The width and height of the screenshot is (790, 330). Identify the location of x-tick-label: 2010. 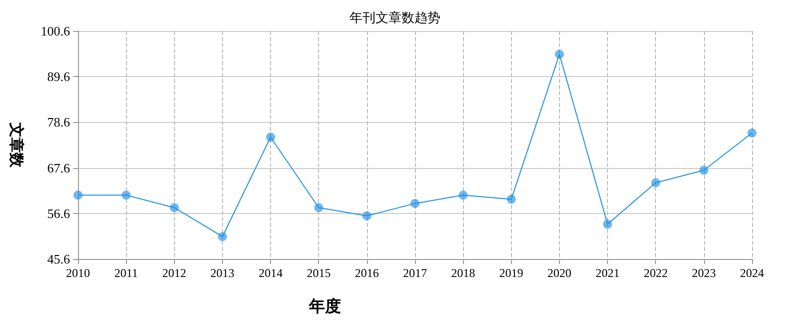
(78, 273).